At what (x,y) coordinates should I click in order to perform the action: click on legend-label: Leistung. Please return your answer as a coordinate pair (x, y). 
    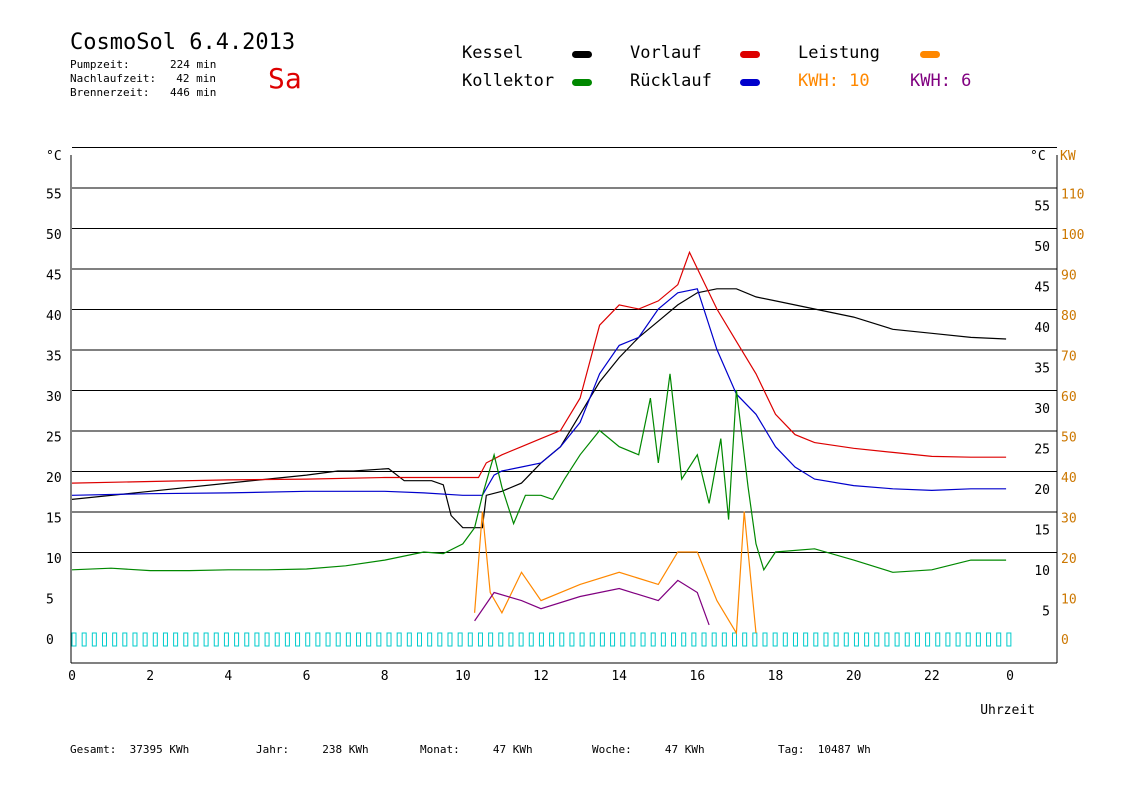
    Looking at the image, I should click on (839, 53).